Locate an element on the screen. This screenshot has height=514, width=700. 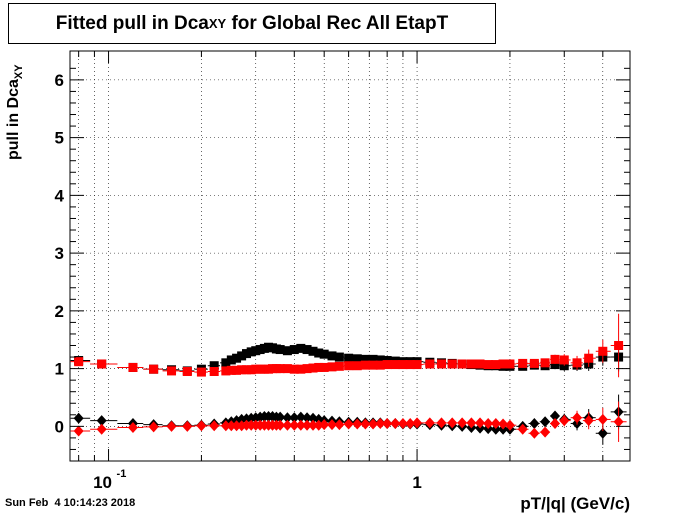
x-tick-label: 10 is located at coordinates (102, 482).